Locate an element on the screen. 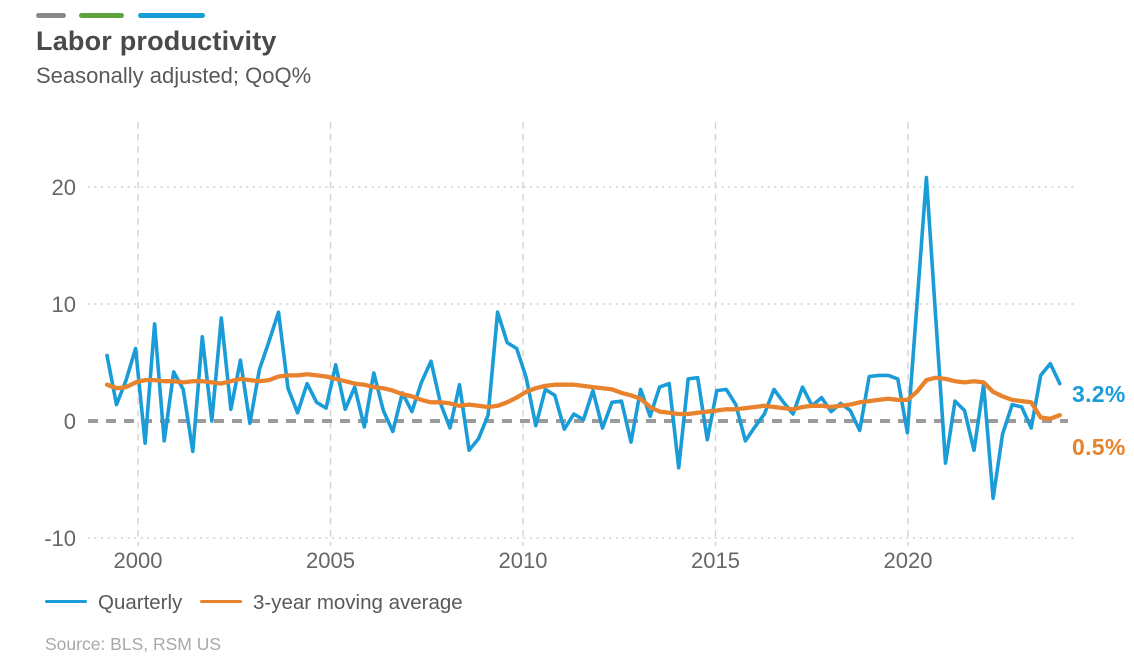 The height and width of the screenshot is (671, 1134). page-title: Labor productivity is located at coordinates (156, 41).